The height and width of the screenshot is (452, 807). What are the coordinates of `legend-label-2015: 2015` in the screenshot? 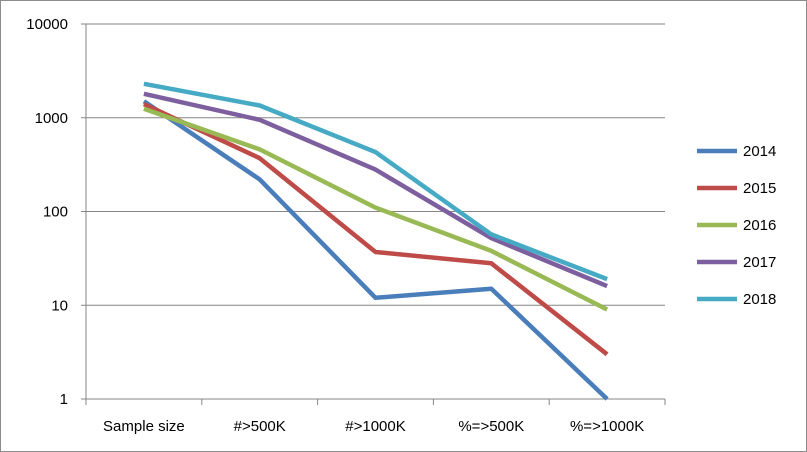 It's located at (759, 188).